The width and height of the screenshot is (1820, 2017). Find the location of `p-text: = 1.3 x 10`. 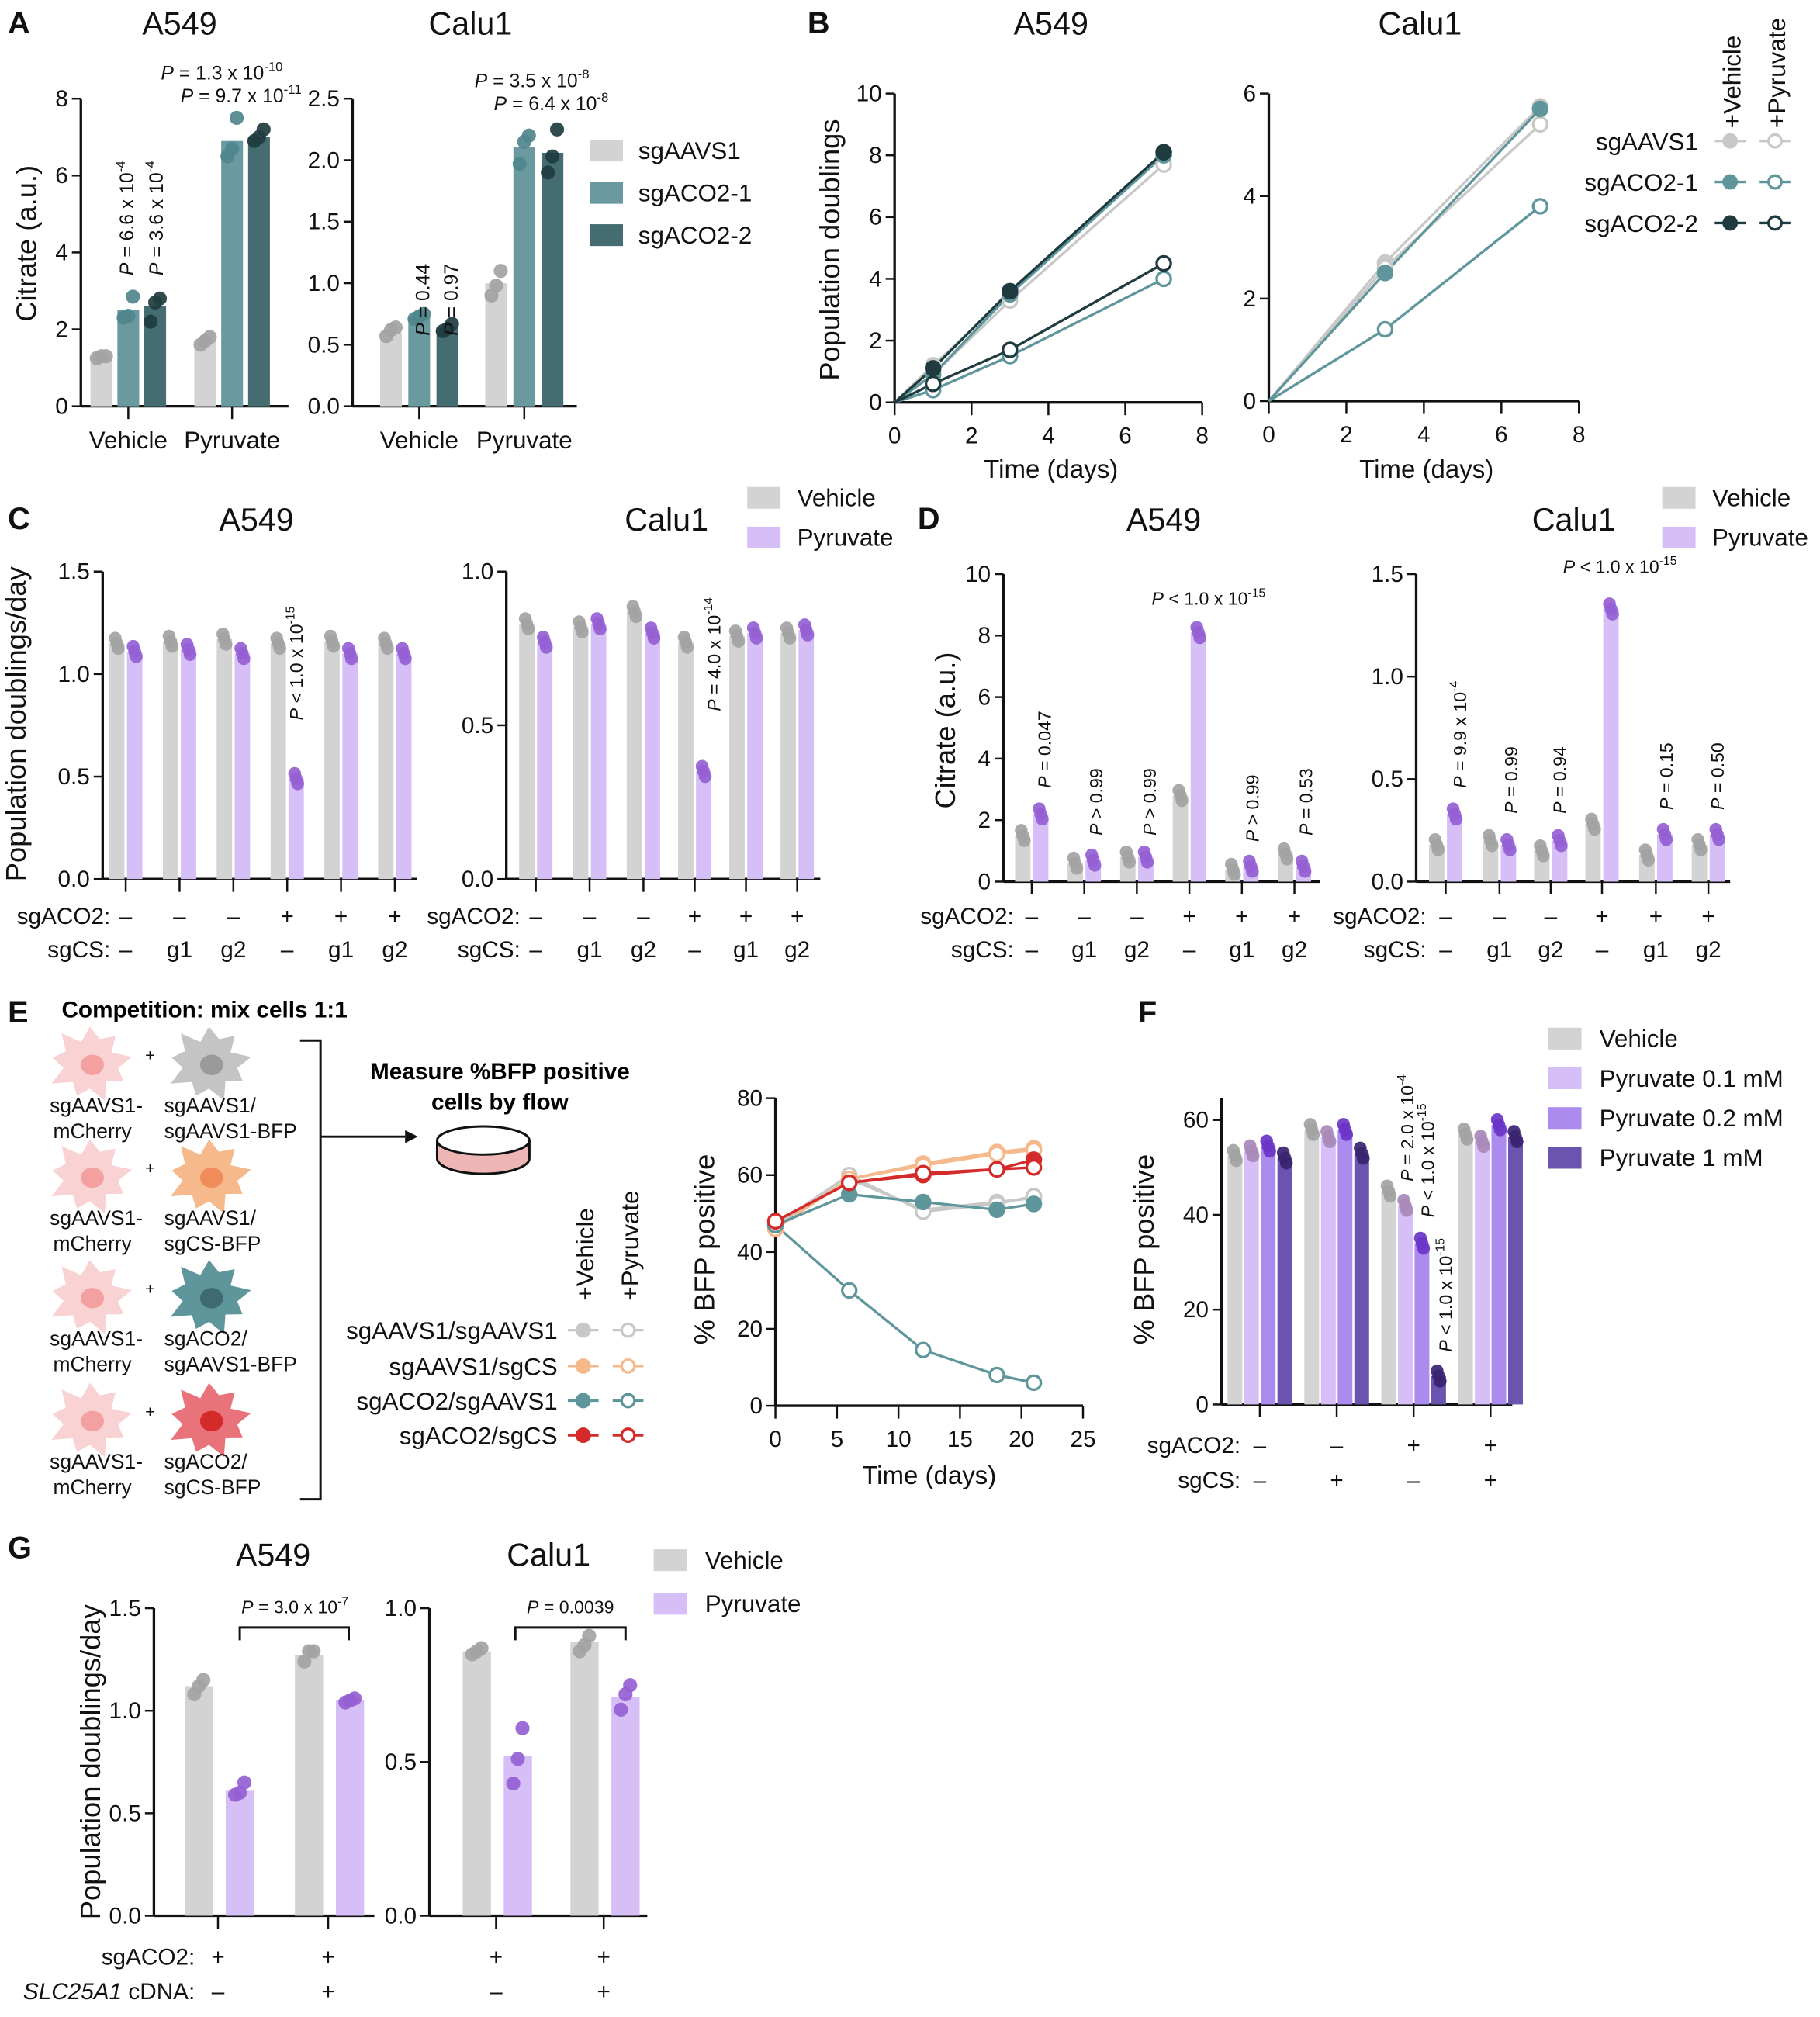

p-text: = 1.3 x 10 is located at coordinates (219, 73).